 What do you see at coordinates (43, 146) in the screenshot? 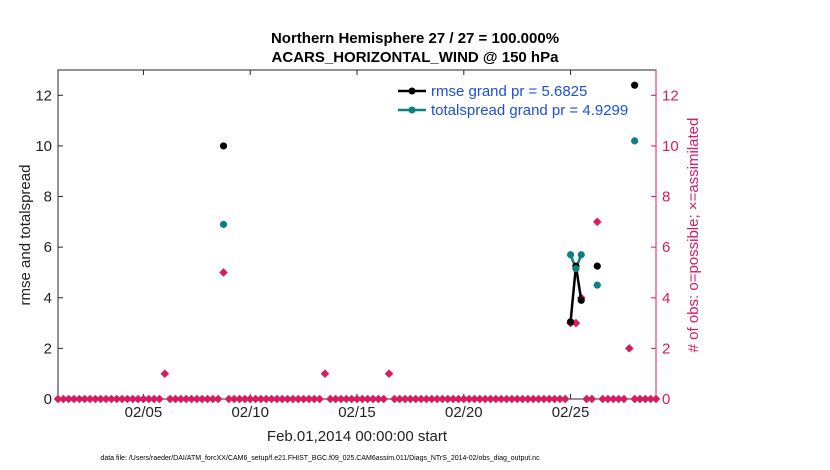
I see `y-tick-label-left: 10` at bounding box center [43, 146].